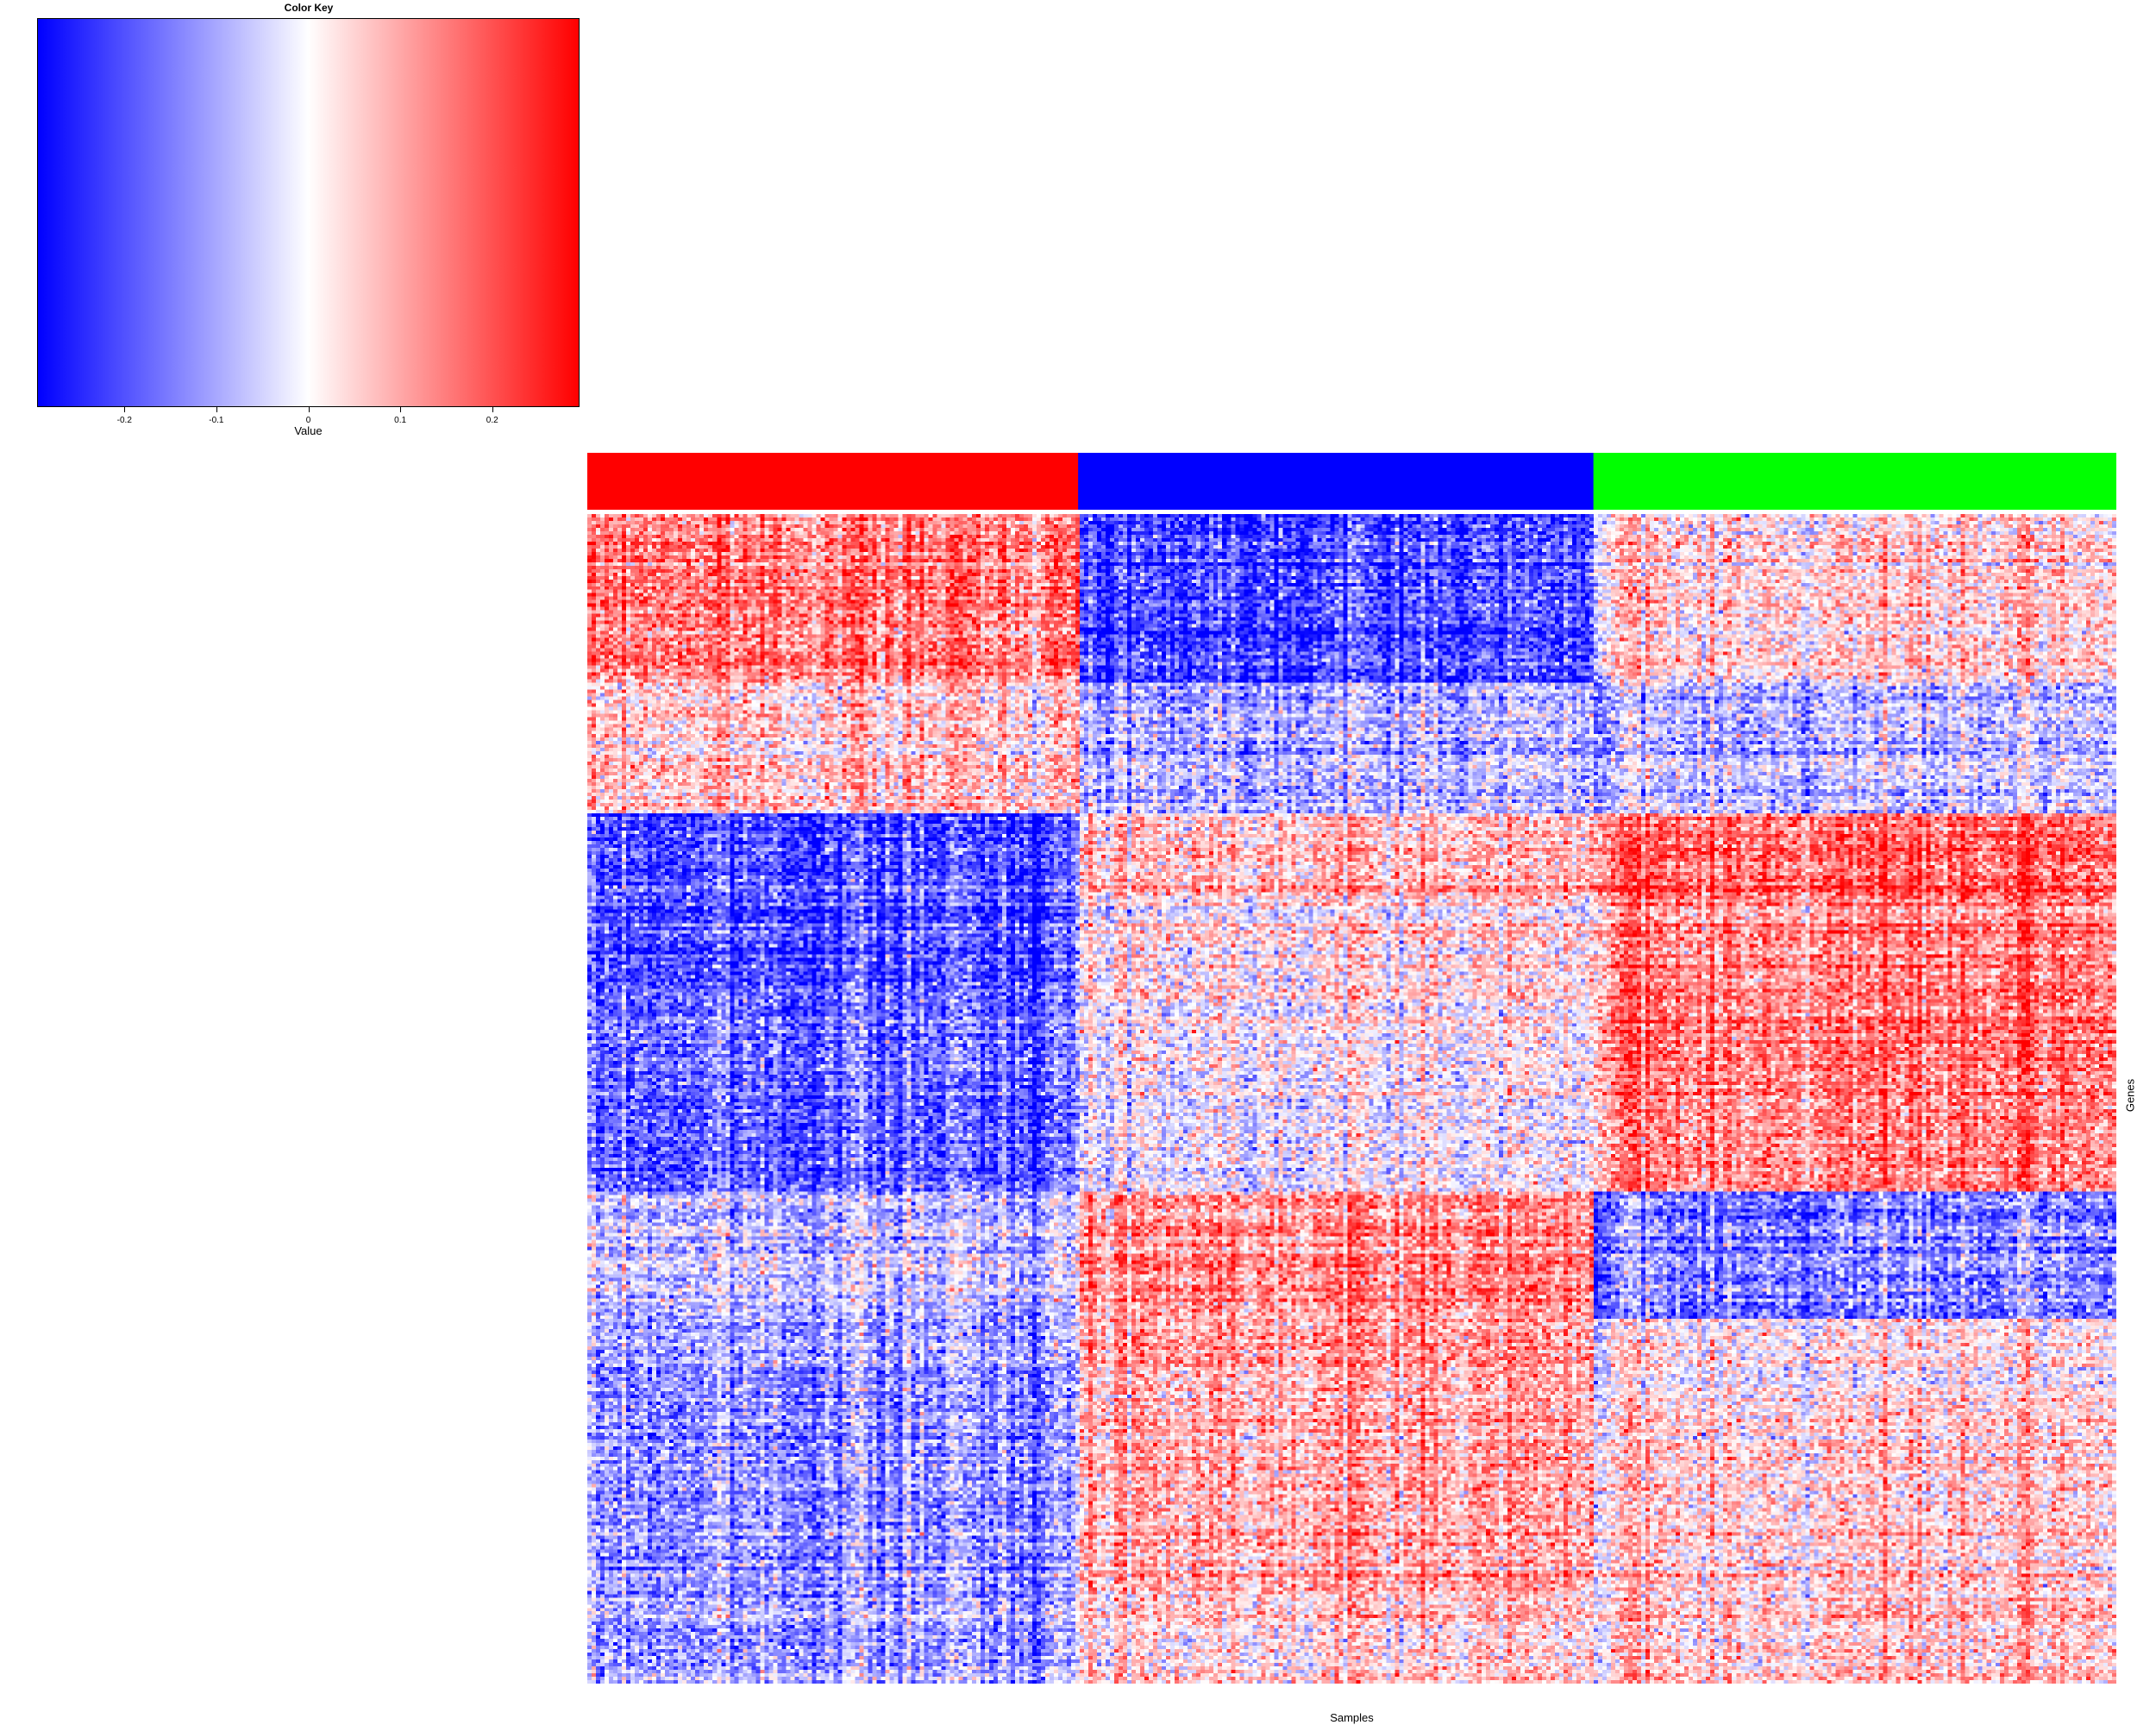 This screenshot has height=1725, width=2156. Describe the element at coordinates (124, 421) in the screenshot. I see `color-key-tick-label: -0.2` at that location.